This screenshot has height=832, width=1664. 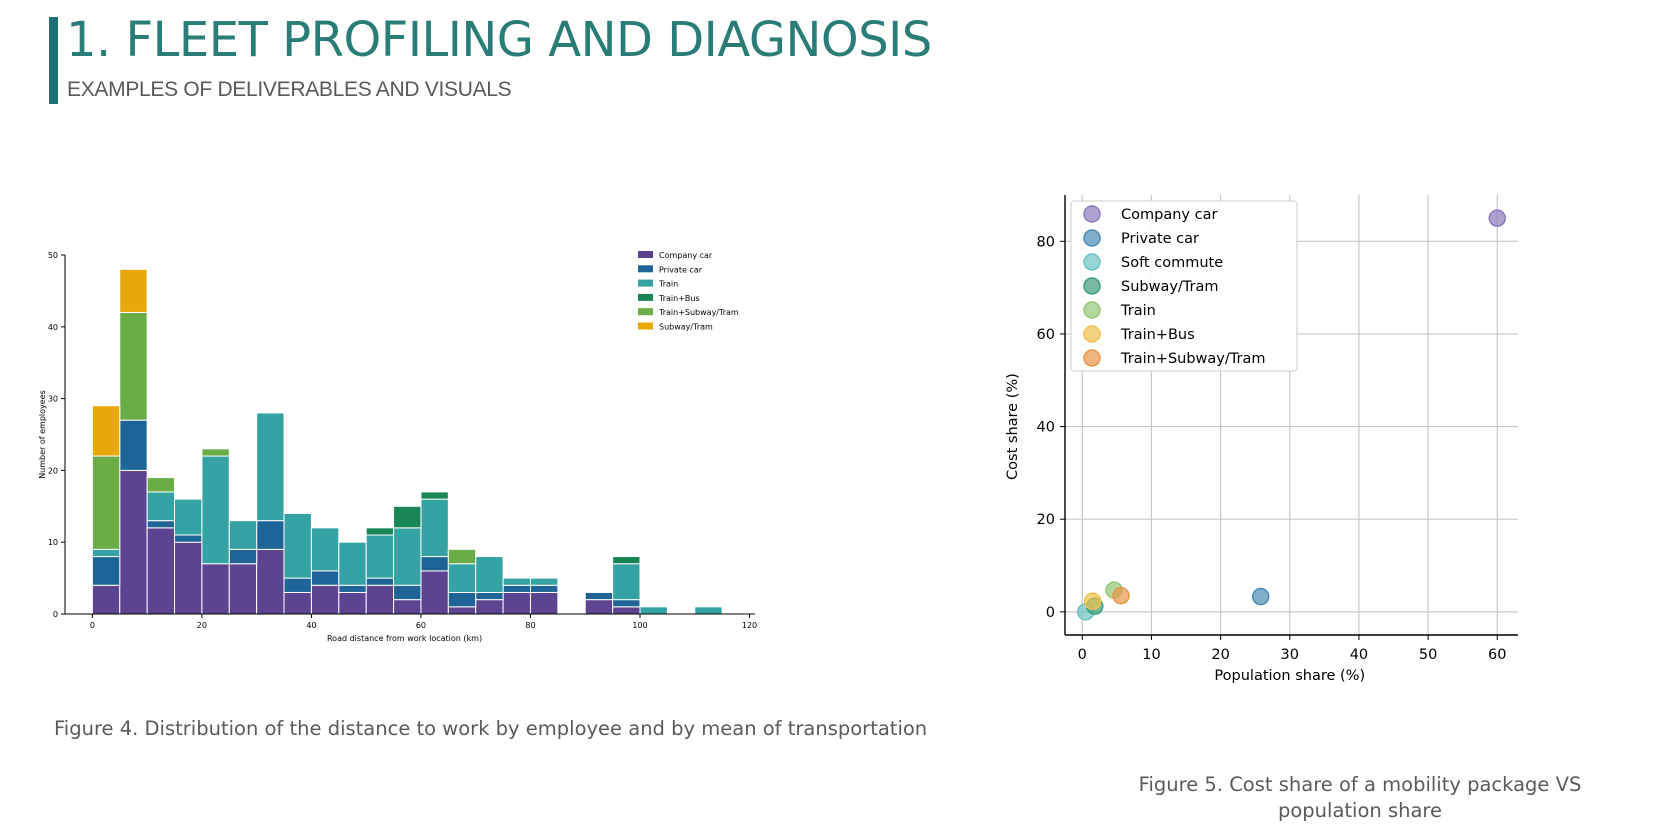 I want to click on legend-label: Soft commute, so click(x=1172, y=263).